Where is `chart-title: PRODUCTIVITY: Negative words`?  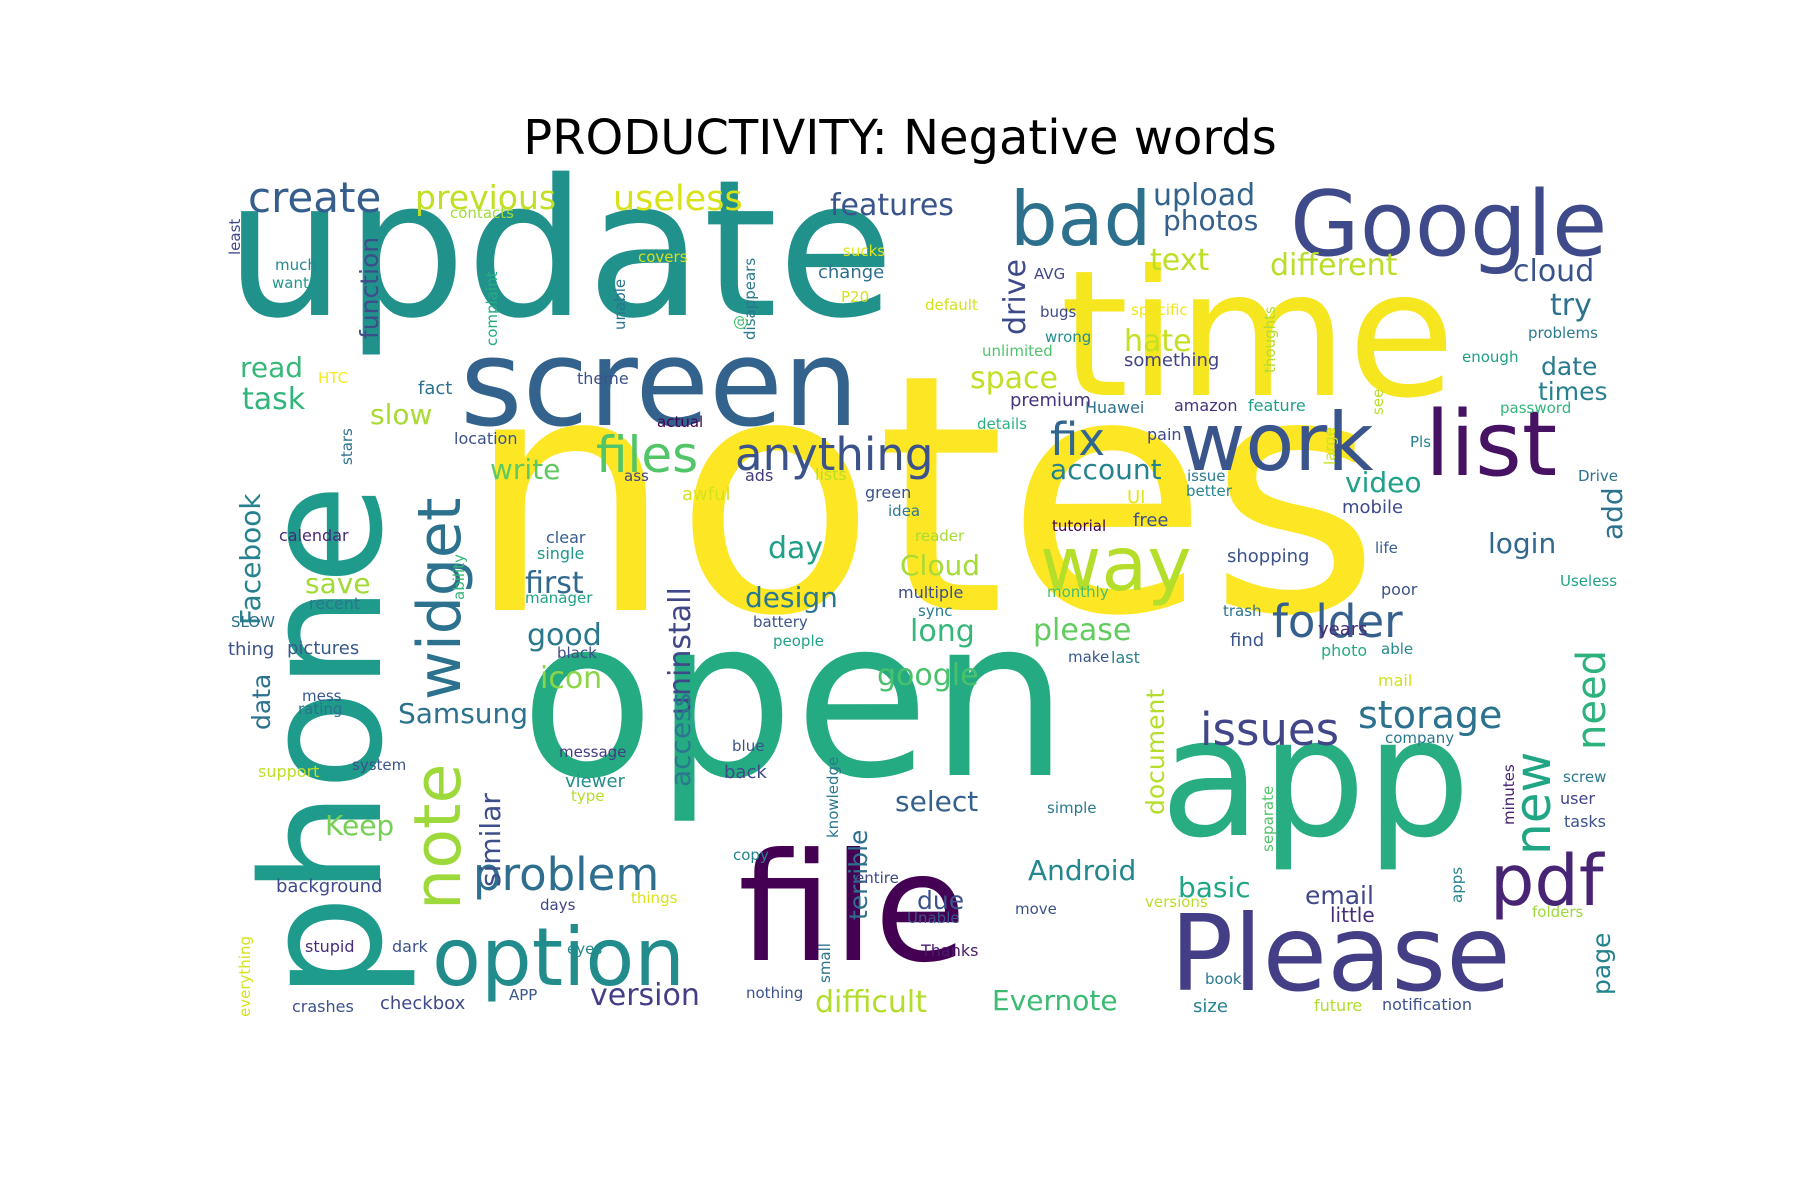
chart-title: PRODUCTIVITY: Negative words is located at coordinates (900, 138).